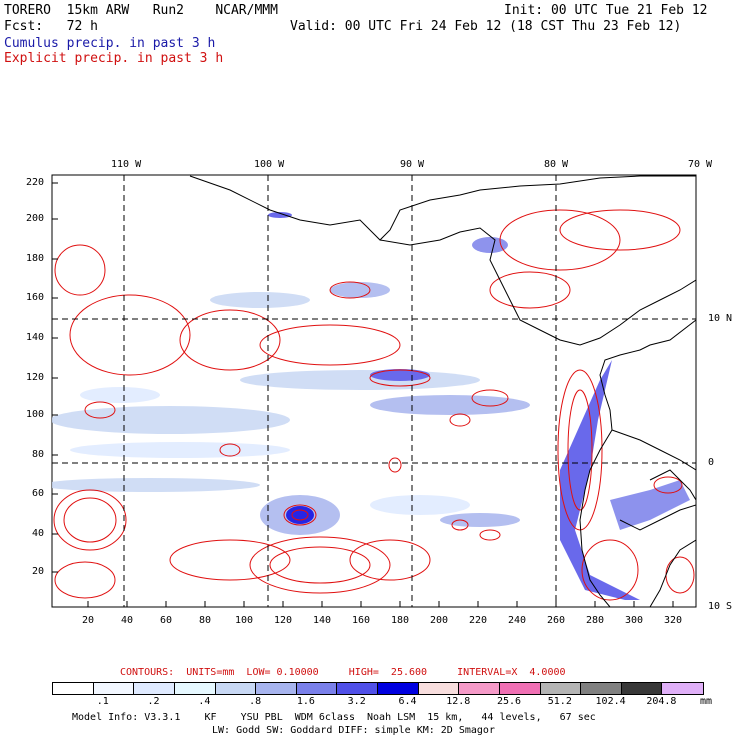 Image resolution: width=740 pixels, height=740 pixels. I want to click on y-tick-label: 100, so click(35, 414).